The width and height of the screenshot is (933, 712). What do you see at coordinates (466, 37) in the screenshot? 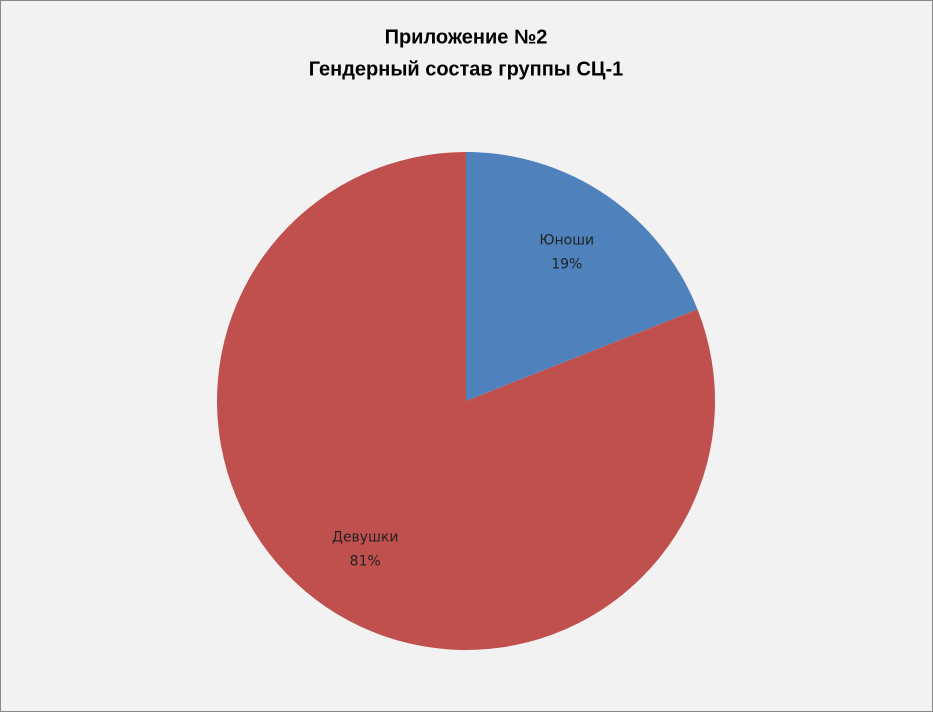
I see `chart-title: Приложение №2` at bounding box center [466, 37].